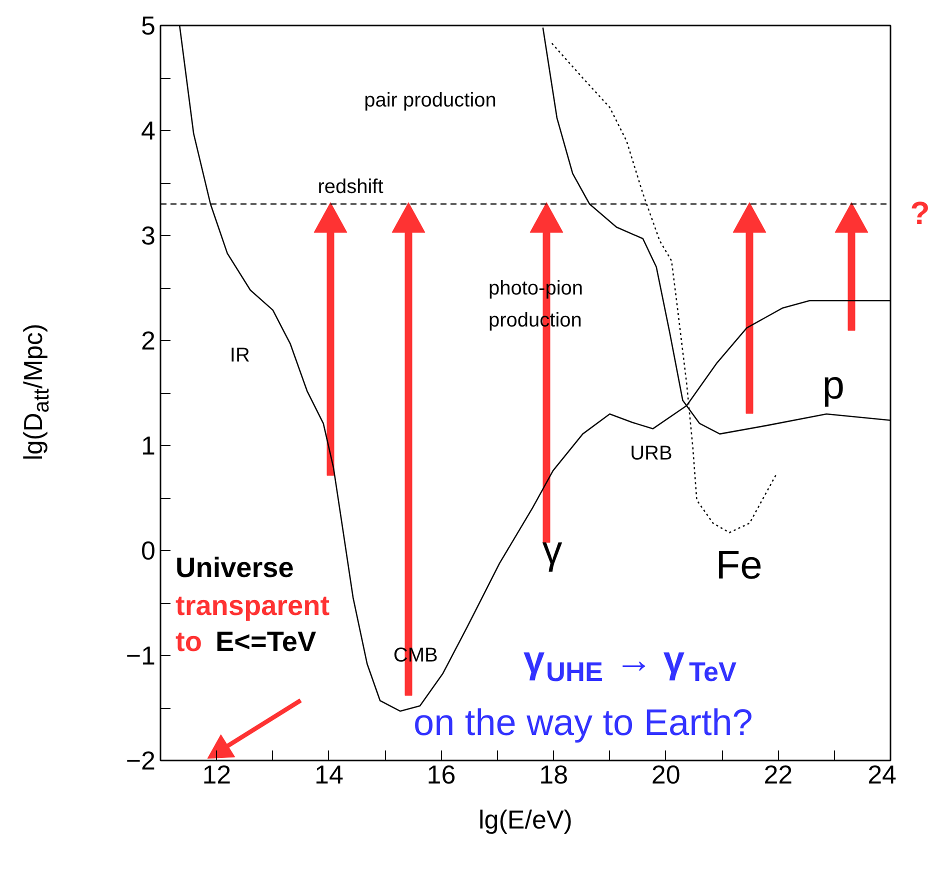 The image size is (936, 896). Describe the element at coordinates (240, 355) in the screenshot. I see `annotation: IR` at that location.